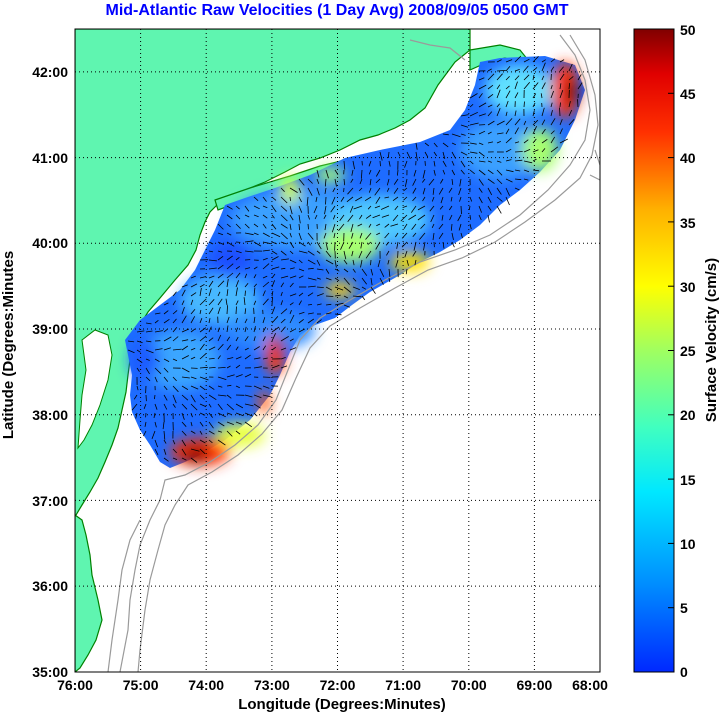 This screenshot has width=724, height=714. What do you see at coordinates (688, 287) in the screenshot?
I see `colorbar-tick-label: 30` at bounding box center [688, 287].